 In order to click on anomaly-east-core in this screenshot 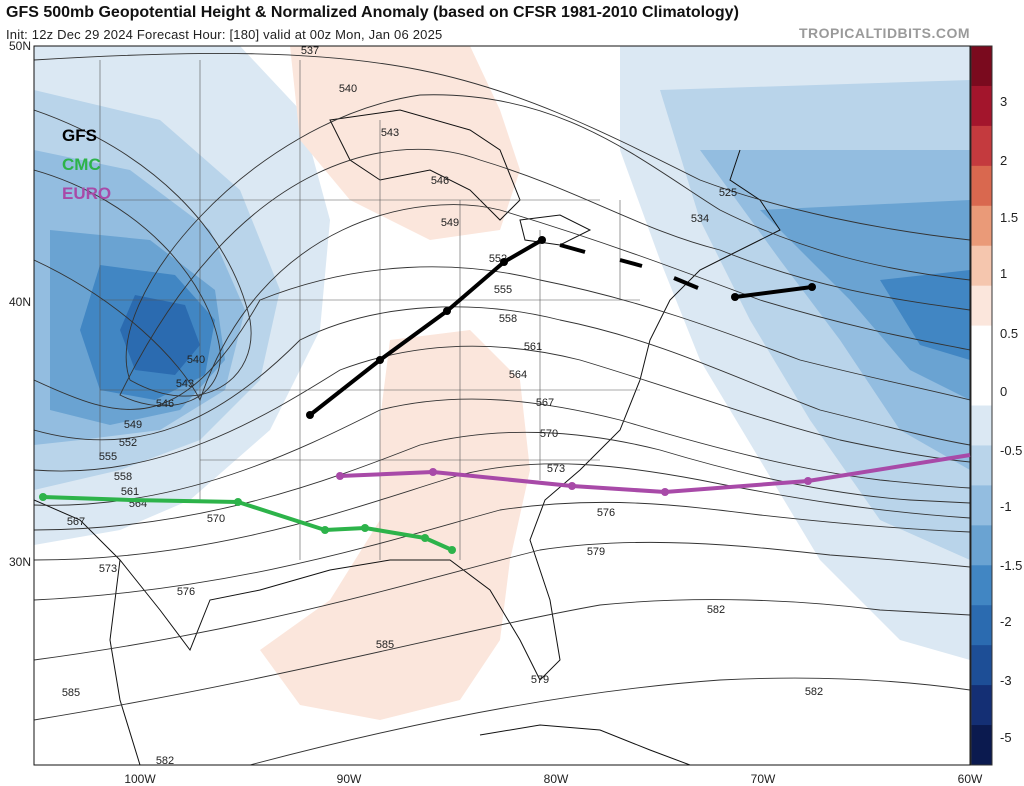, I will do `click(865, 300)`.